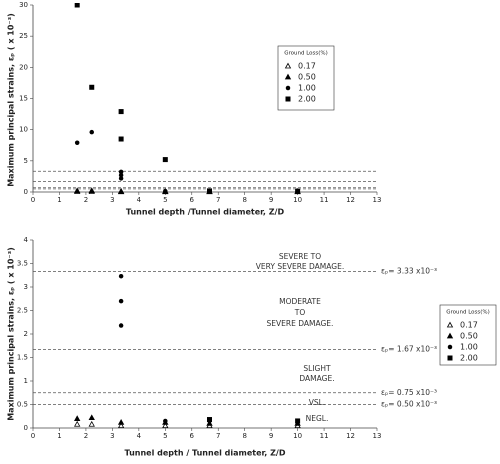 The height and width of the screenshot is (464, 500). I want to click on y-tick-label: 30, so click(23, 5).